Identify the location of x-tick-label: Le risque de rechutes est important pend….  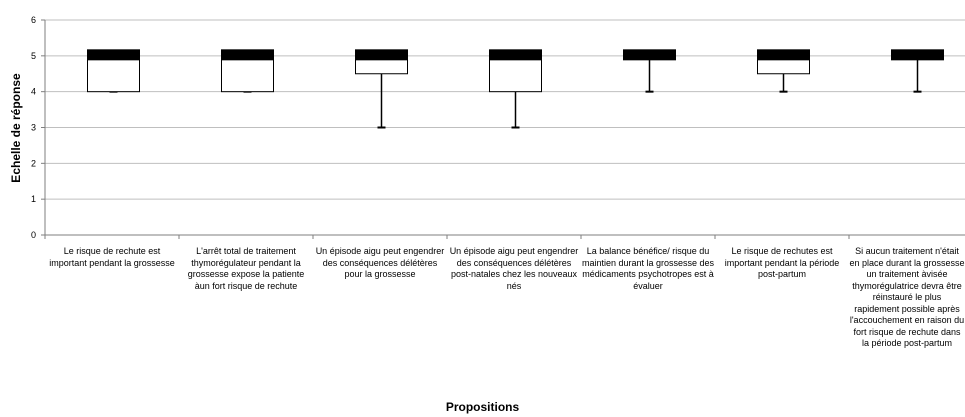
(782, 262).